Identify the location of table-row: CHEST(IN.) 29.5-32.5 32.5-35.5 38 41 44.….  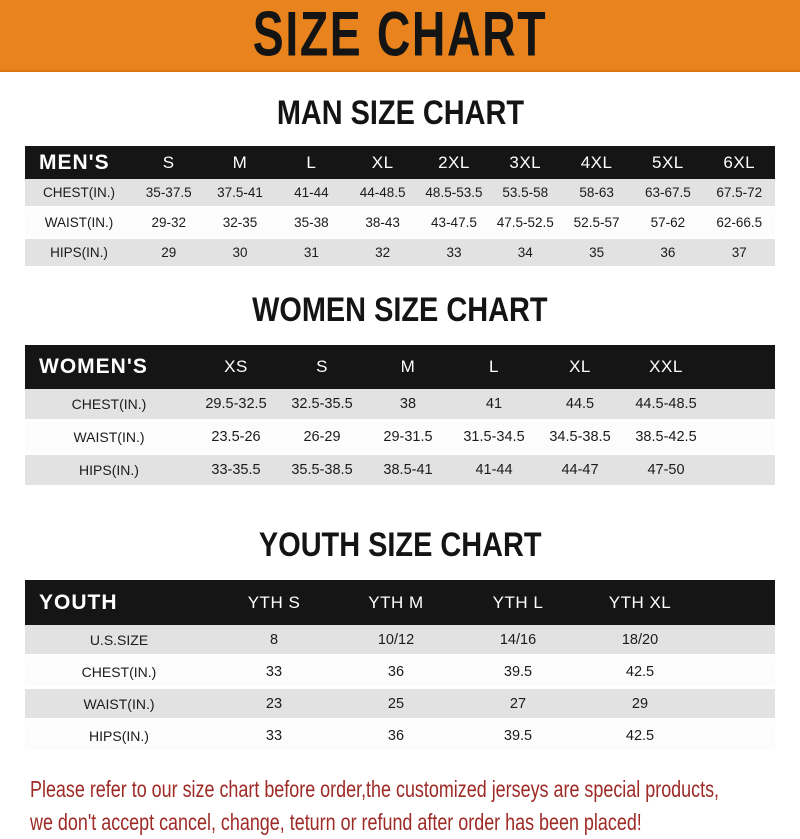
(400, 405).